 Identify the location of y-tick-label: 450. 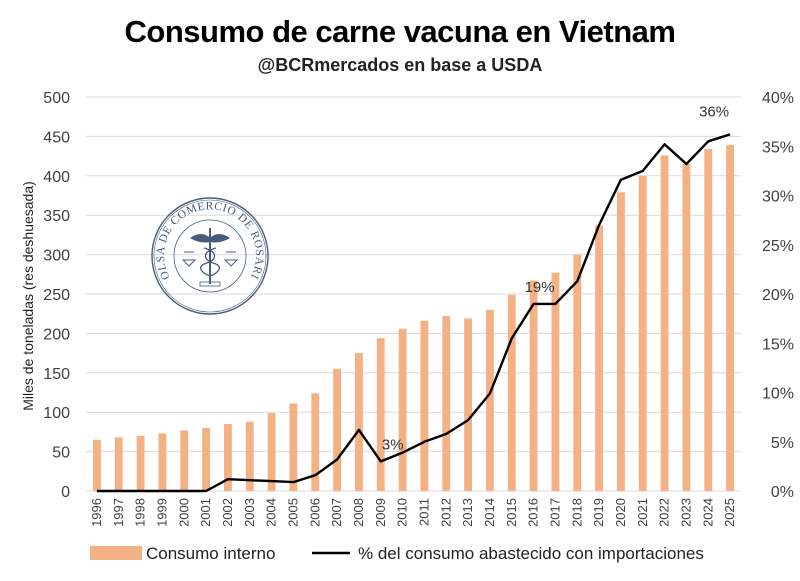
(56, 137).